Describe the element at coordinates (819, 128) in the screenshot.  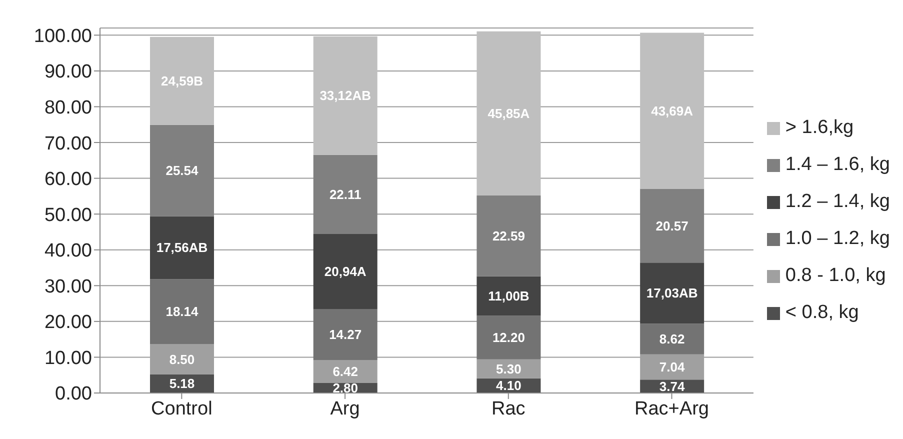
I see `legend-label: > 1.6,kg` at that location.